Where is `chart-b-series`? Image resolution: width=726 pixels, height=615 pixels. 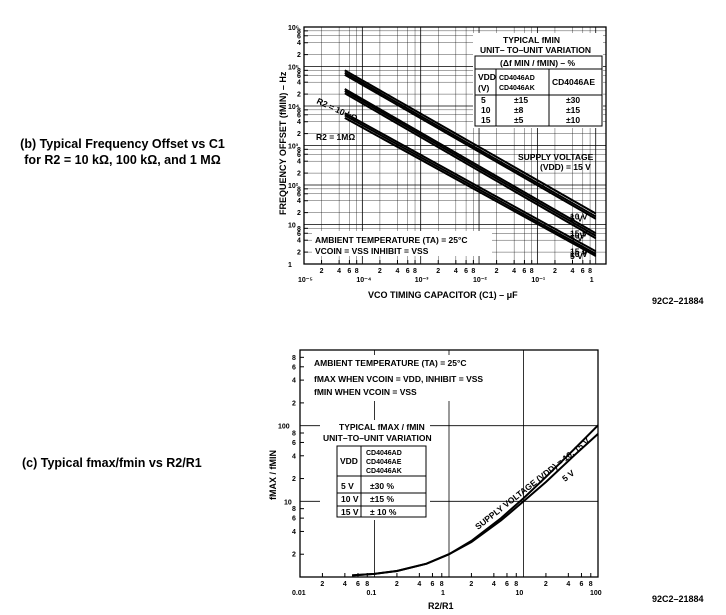
chart-b-series is located at coordinates (470, 163).